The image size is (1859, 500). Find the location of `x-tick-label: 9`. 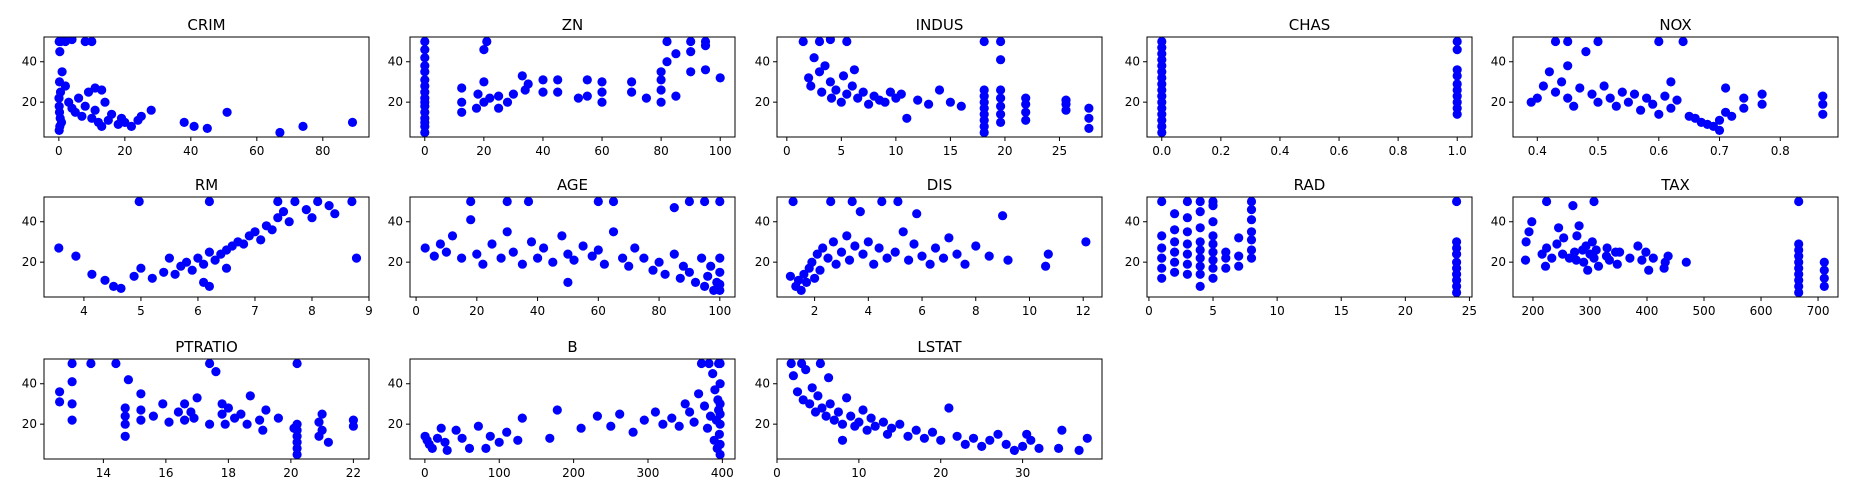

x-tick-label: 9 is located at coordinates (369, 311).